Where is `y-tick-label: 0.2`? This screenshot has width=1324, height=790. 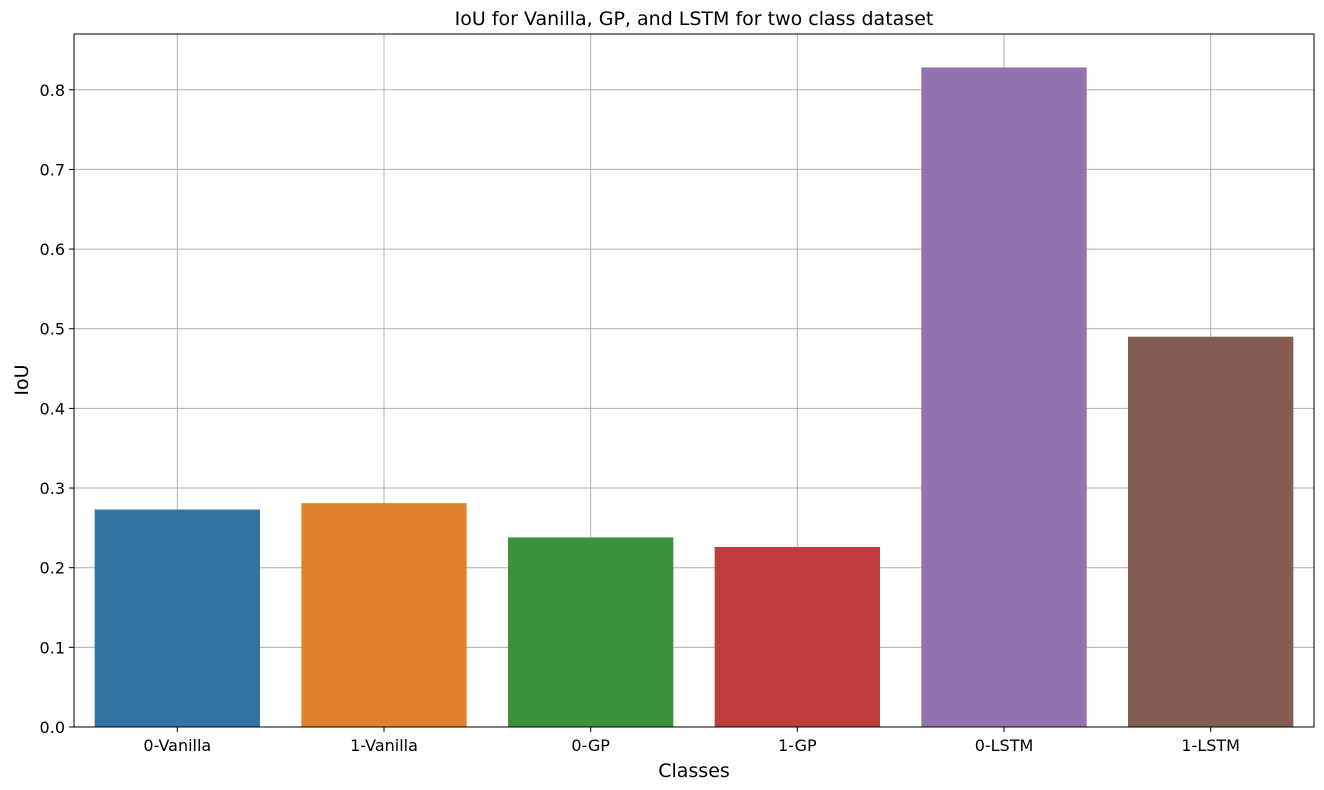
y-tick-label: 0.2 is located at coordinates (52, 568).